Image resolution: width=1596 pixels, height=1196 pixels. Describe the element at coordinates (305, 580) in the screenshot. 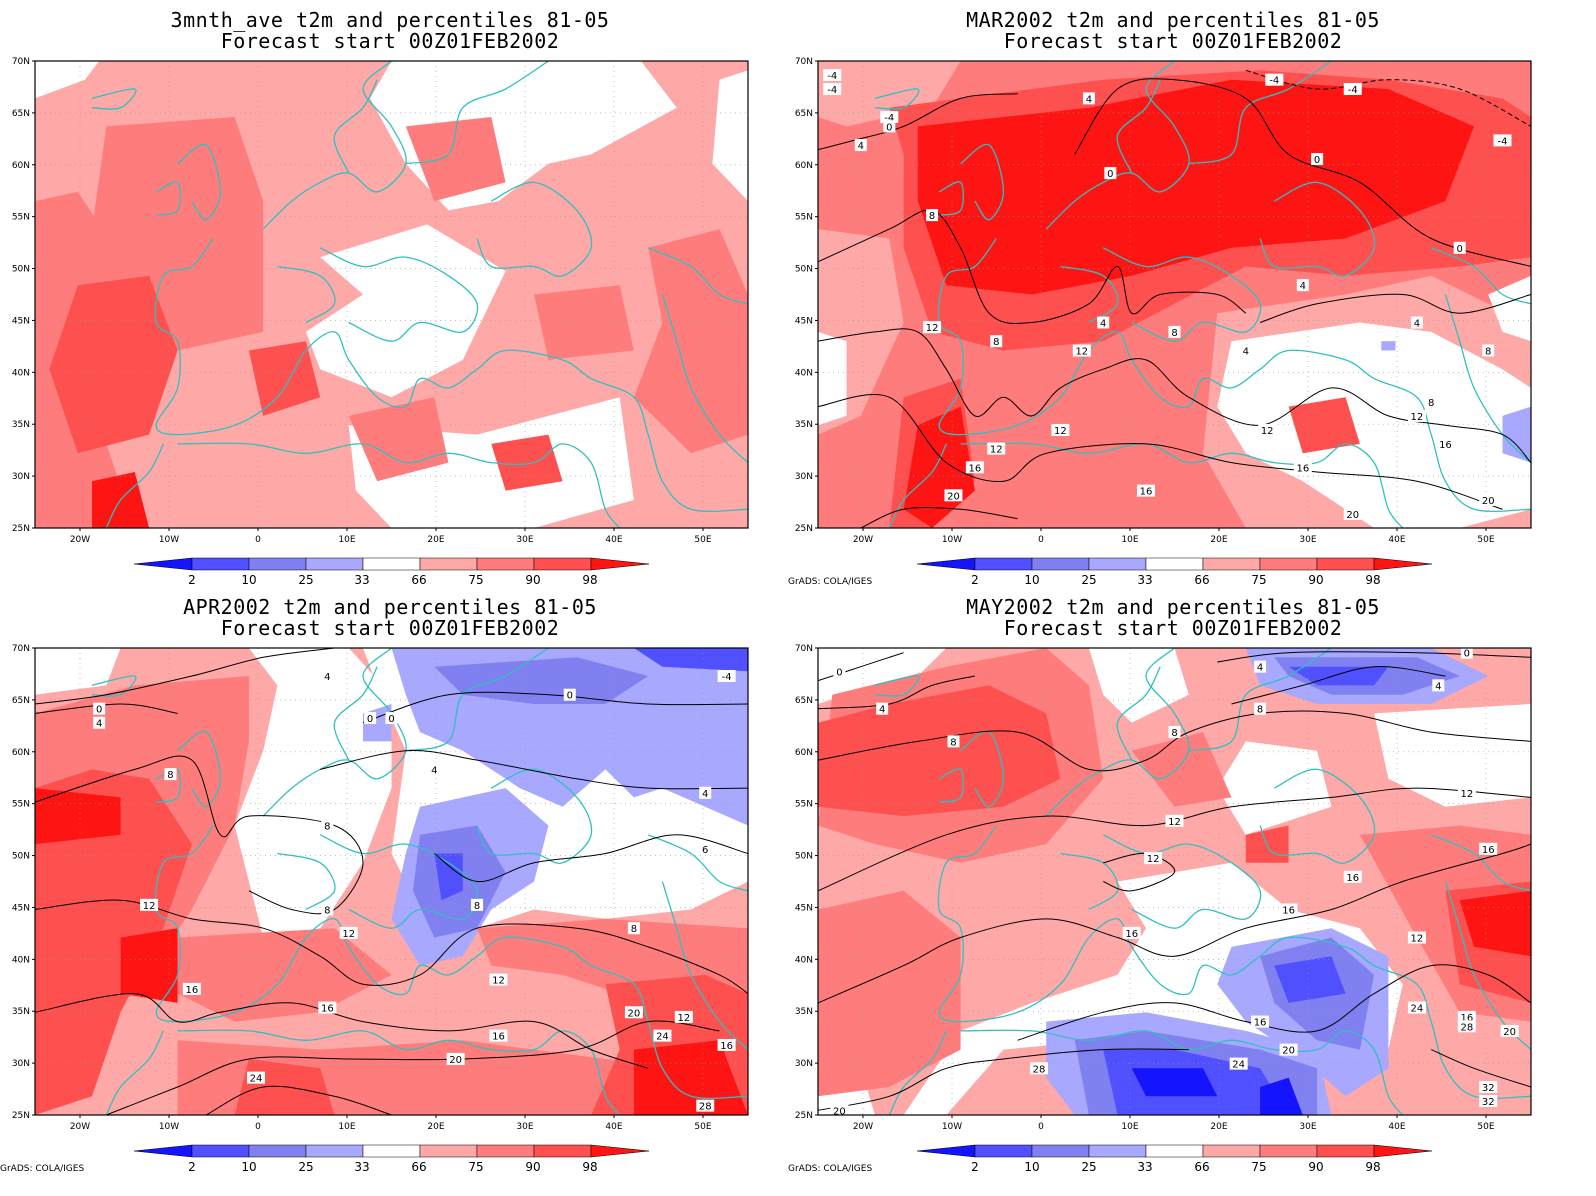

I see `colorbar-label: 25` at that location.